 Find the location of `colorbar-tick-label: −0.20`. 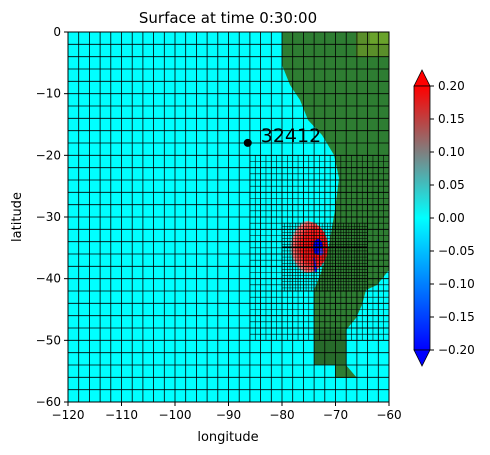

colorbar-tick-label: −0.20 is located at coordinates (456, 350).